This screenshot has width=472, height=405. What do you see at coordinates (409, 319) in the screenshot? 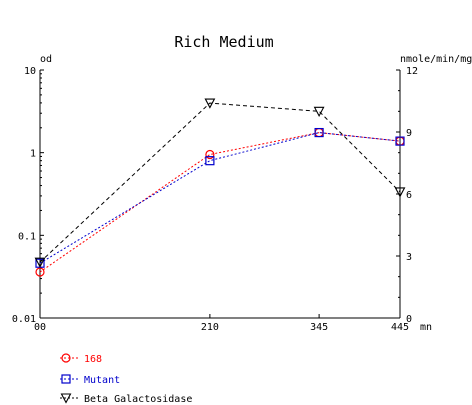
I see `y-right-tick-label: 0` at bounding box center [409, 319].